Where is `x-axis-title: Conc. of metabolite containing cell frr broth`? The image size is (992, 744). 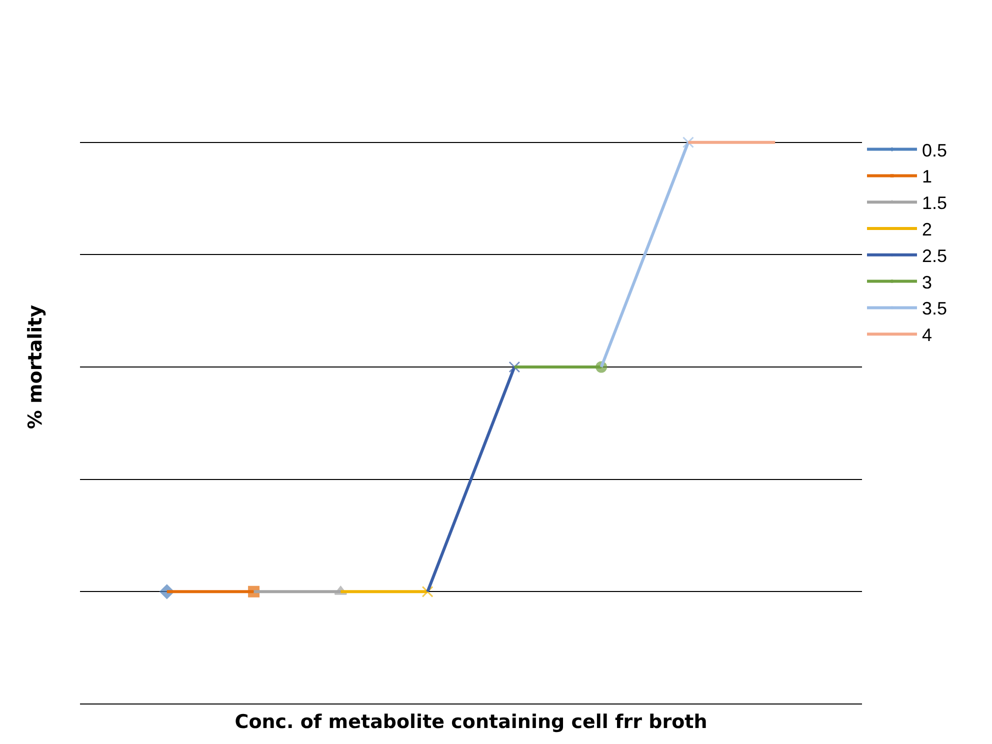
x-axis-title: Conc. of metabolite containing cell frr broth is located at coordinates (471, 721).